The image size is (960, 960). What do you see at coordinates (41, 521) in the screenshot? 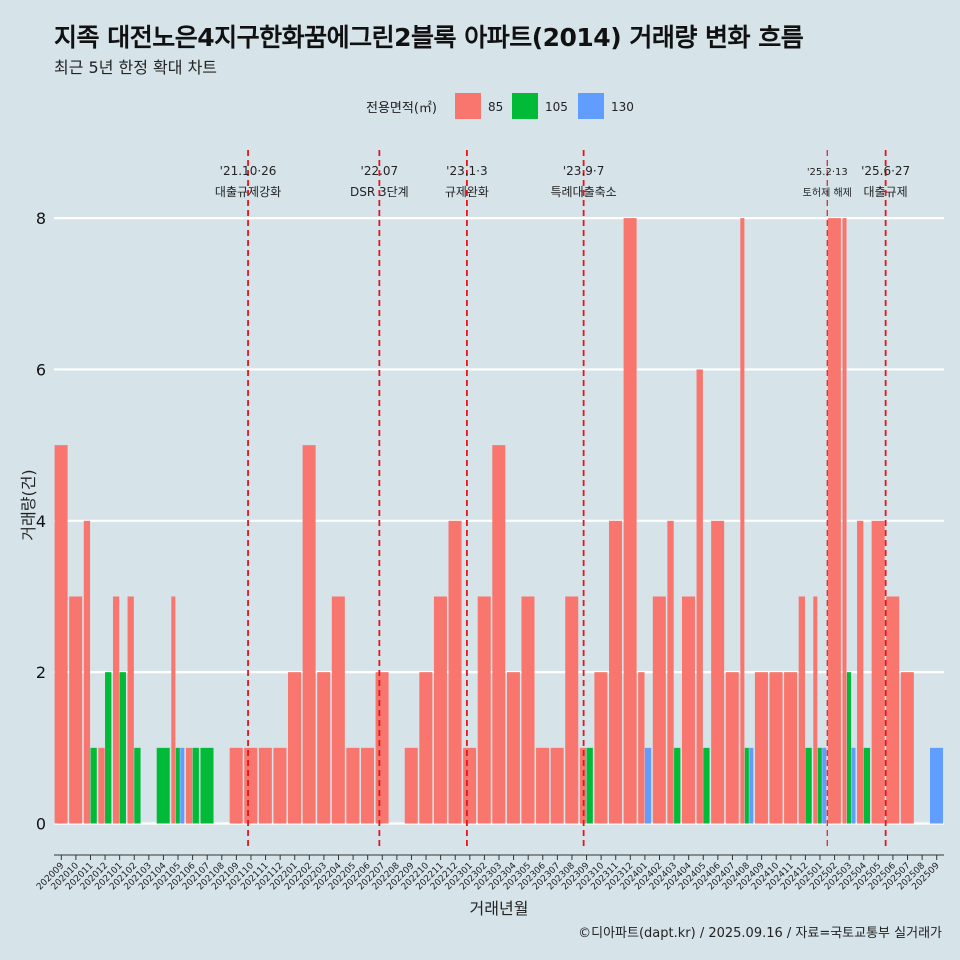
I see `y-tick-label: 4` at bounding box center [41, 521].